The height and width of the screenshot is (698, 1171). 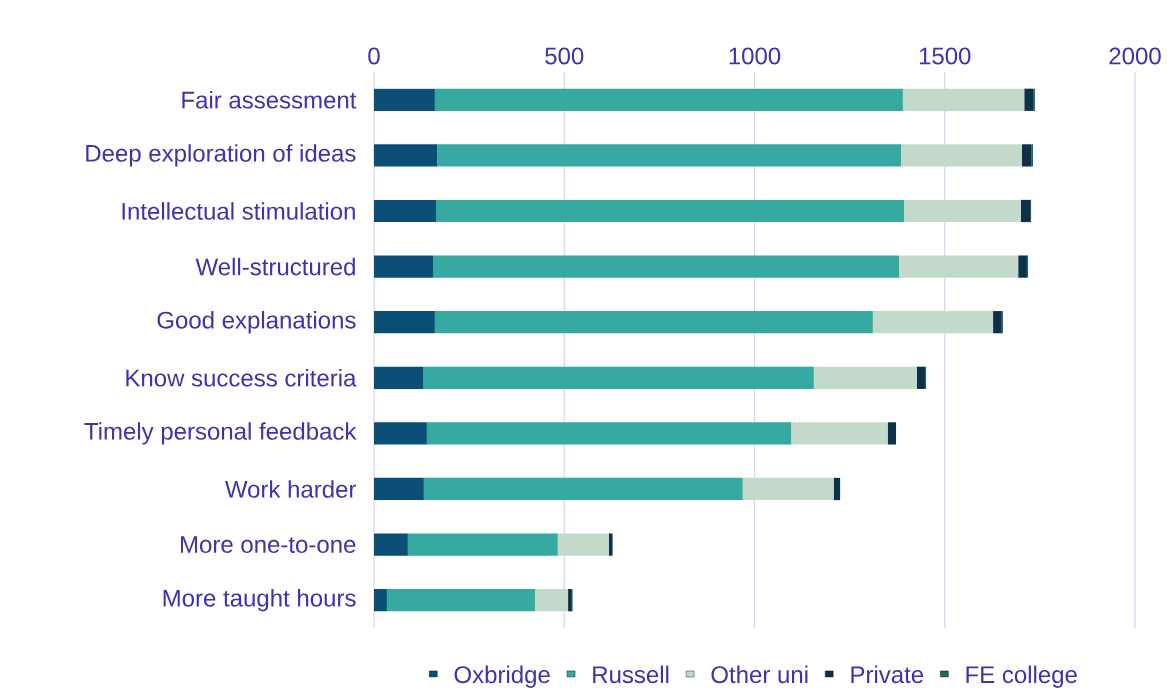 I want to click on y-tick-label: Fair assessment, so click(x=269, y=99).